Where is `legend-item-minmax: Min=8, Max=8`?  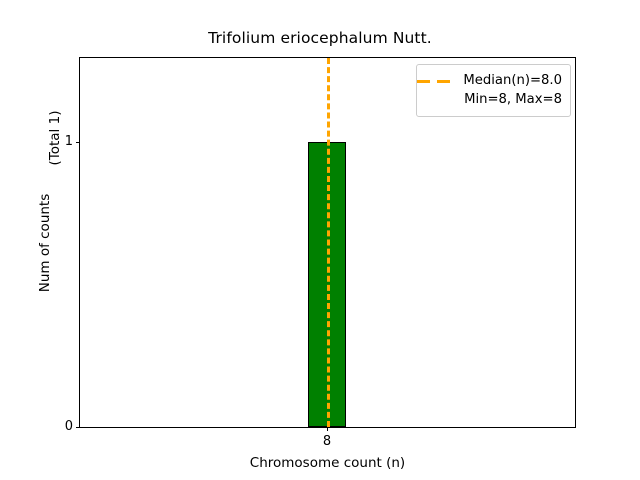
legend-item-minmax: Min=8, Max=8 is located at coordinates (493, 99).